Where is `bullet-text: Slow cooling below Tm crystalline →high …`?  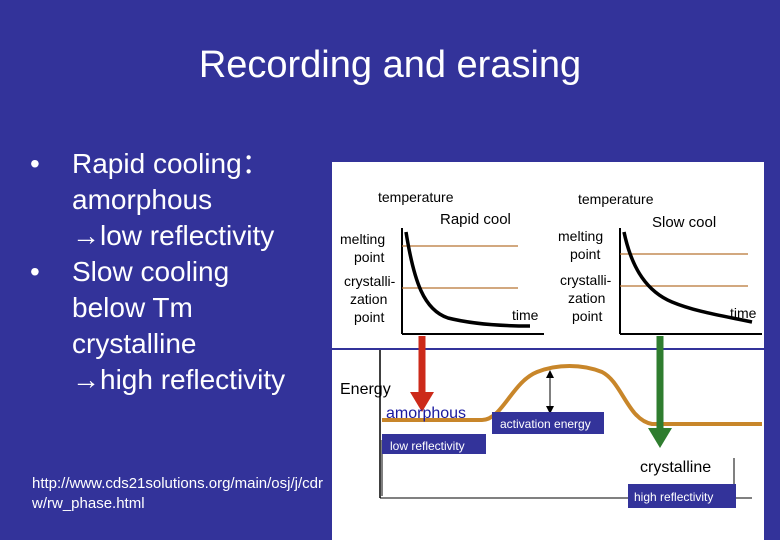
bullet-text: Slow cooling below Tm crystalline →high … is located at coordinates (178, 326).